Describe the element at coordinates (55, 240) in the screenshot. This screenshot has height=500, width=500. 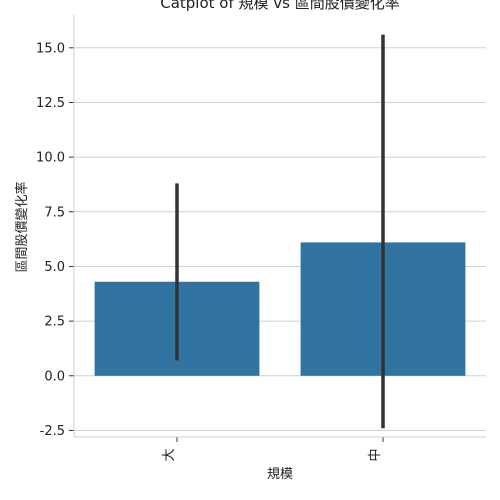
I see `y-axis-ticks: -2.5 0.0 2.5 5.0 7.5 10.0 12.5 15.0` at that location.